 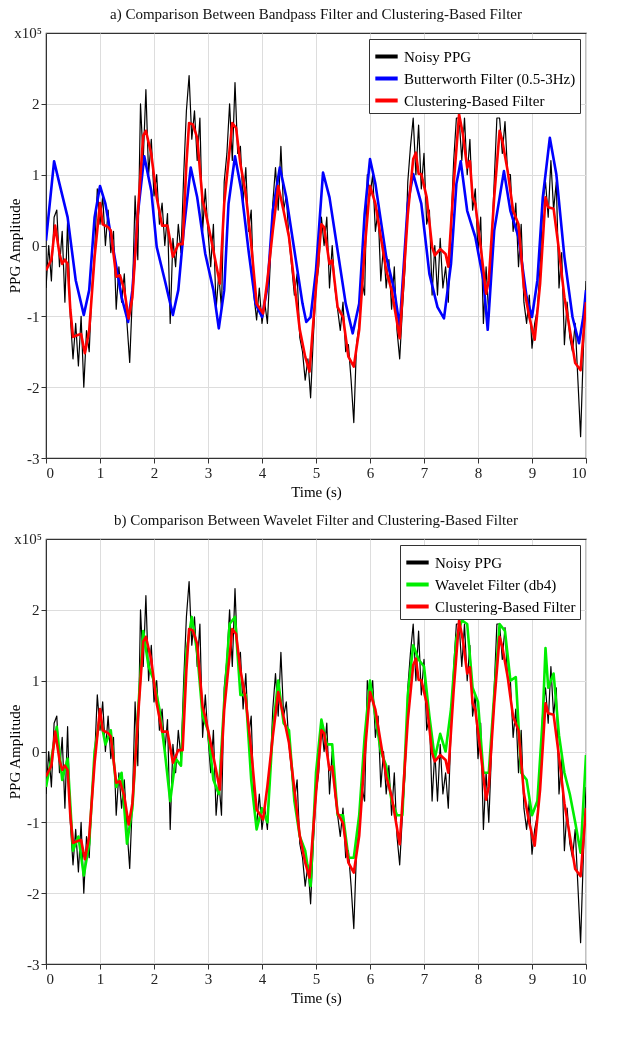 I want to click on legend-label: Wavelet Filter (db4), so click(x=496, y=585).